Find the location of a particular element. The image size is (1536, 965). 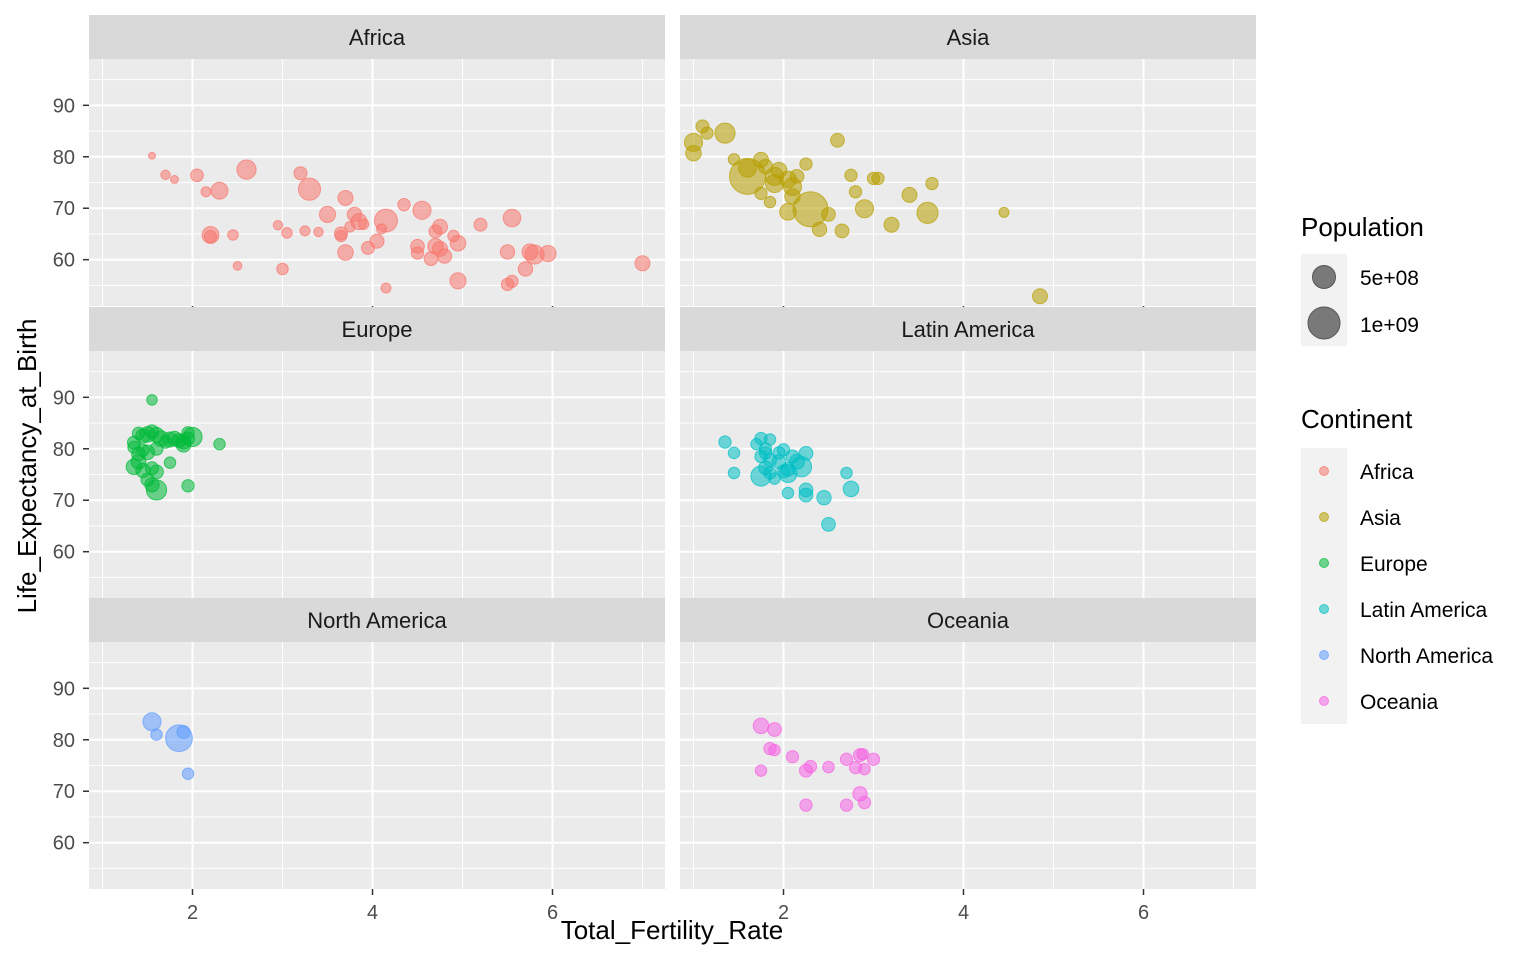

facet-strip-label: North America is located at coordinates (377, 620).